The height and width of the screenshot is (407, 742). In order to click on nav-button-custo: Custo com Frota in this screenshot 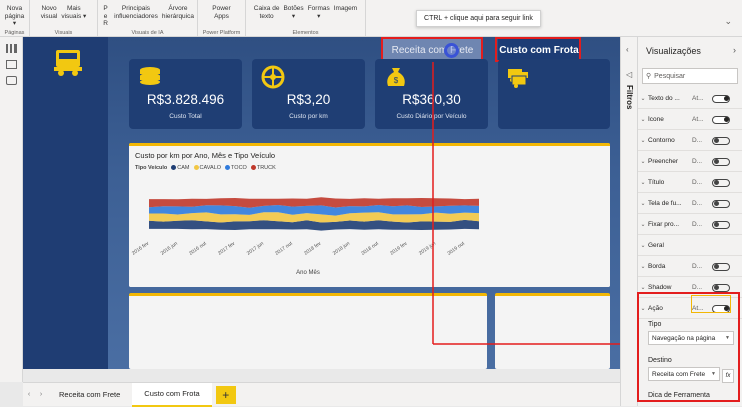, I will do `click(539, 50)`.